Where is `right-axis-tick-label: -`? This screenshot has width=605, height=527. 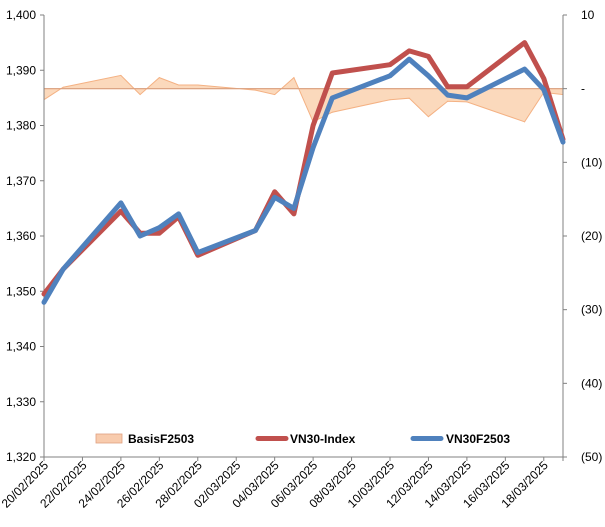
right-axis-tick-label: - is located at coordinates (583, 89).